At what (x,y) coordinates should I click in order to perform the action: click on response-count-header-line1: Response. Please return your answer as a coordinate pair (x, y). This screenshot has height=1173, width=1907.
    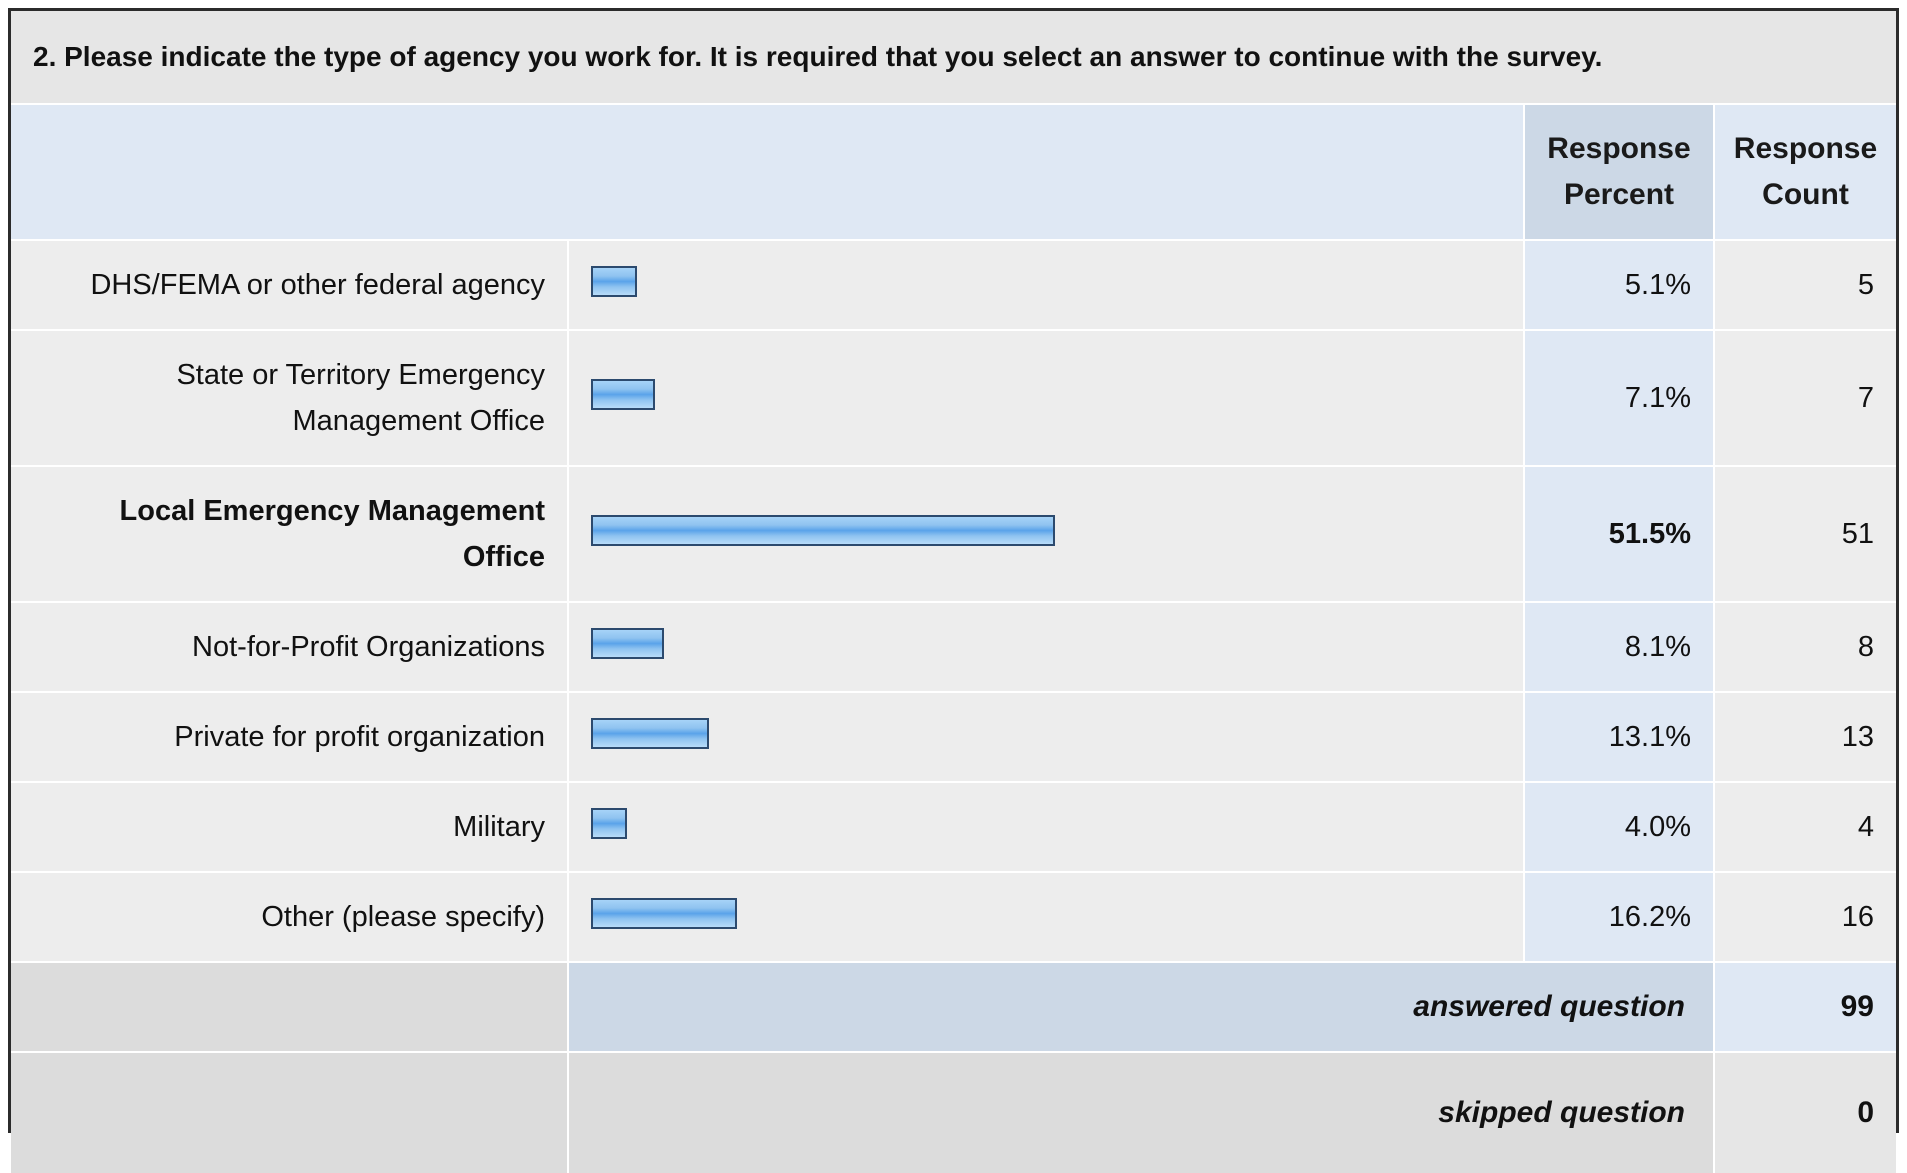
    Looking at the image, I should click on (1805, 148).